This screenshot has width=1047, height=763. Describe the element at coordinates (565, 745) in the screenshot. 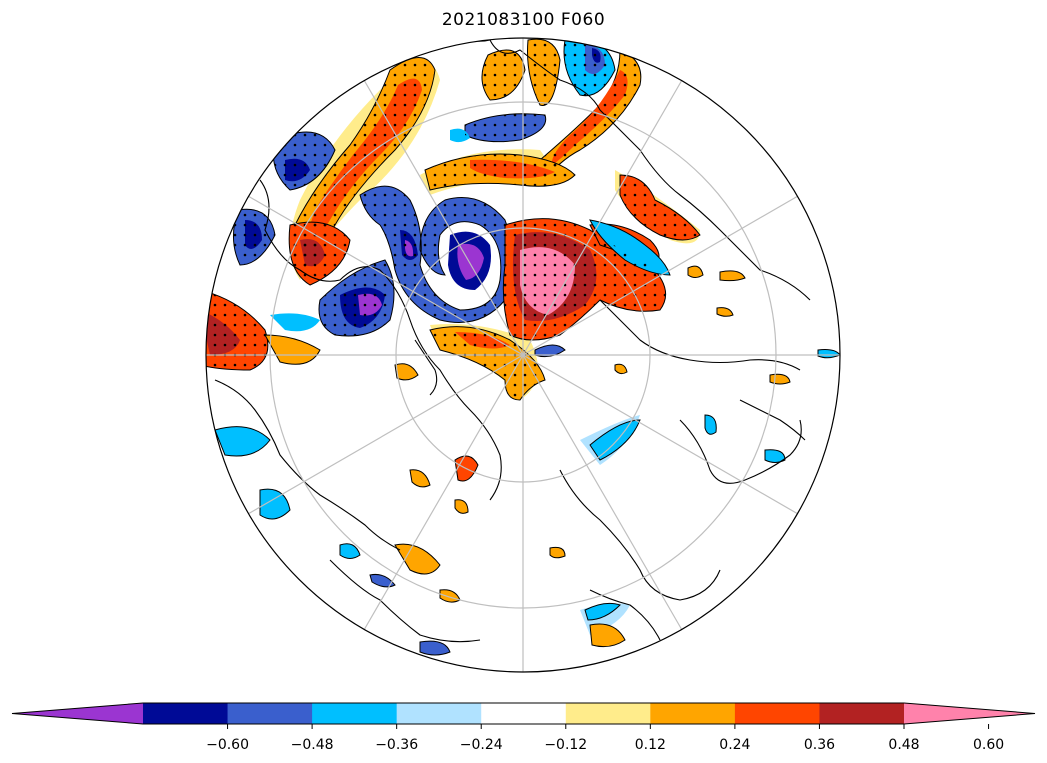

I see `colorbar-tick-label: −0.12` at that location.